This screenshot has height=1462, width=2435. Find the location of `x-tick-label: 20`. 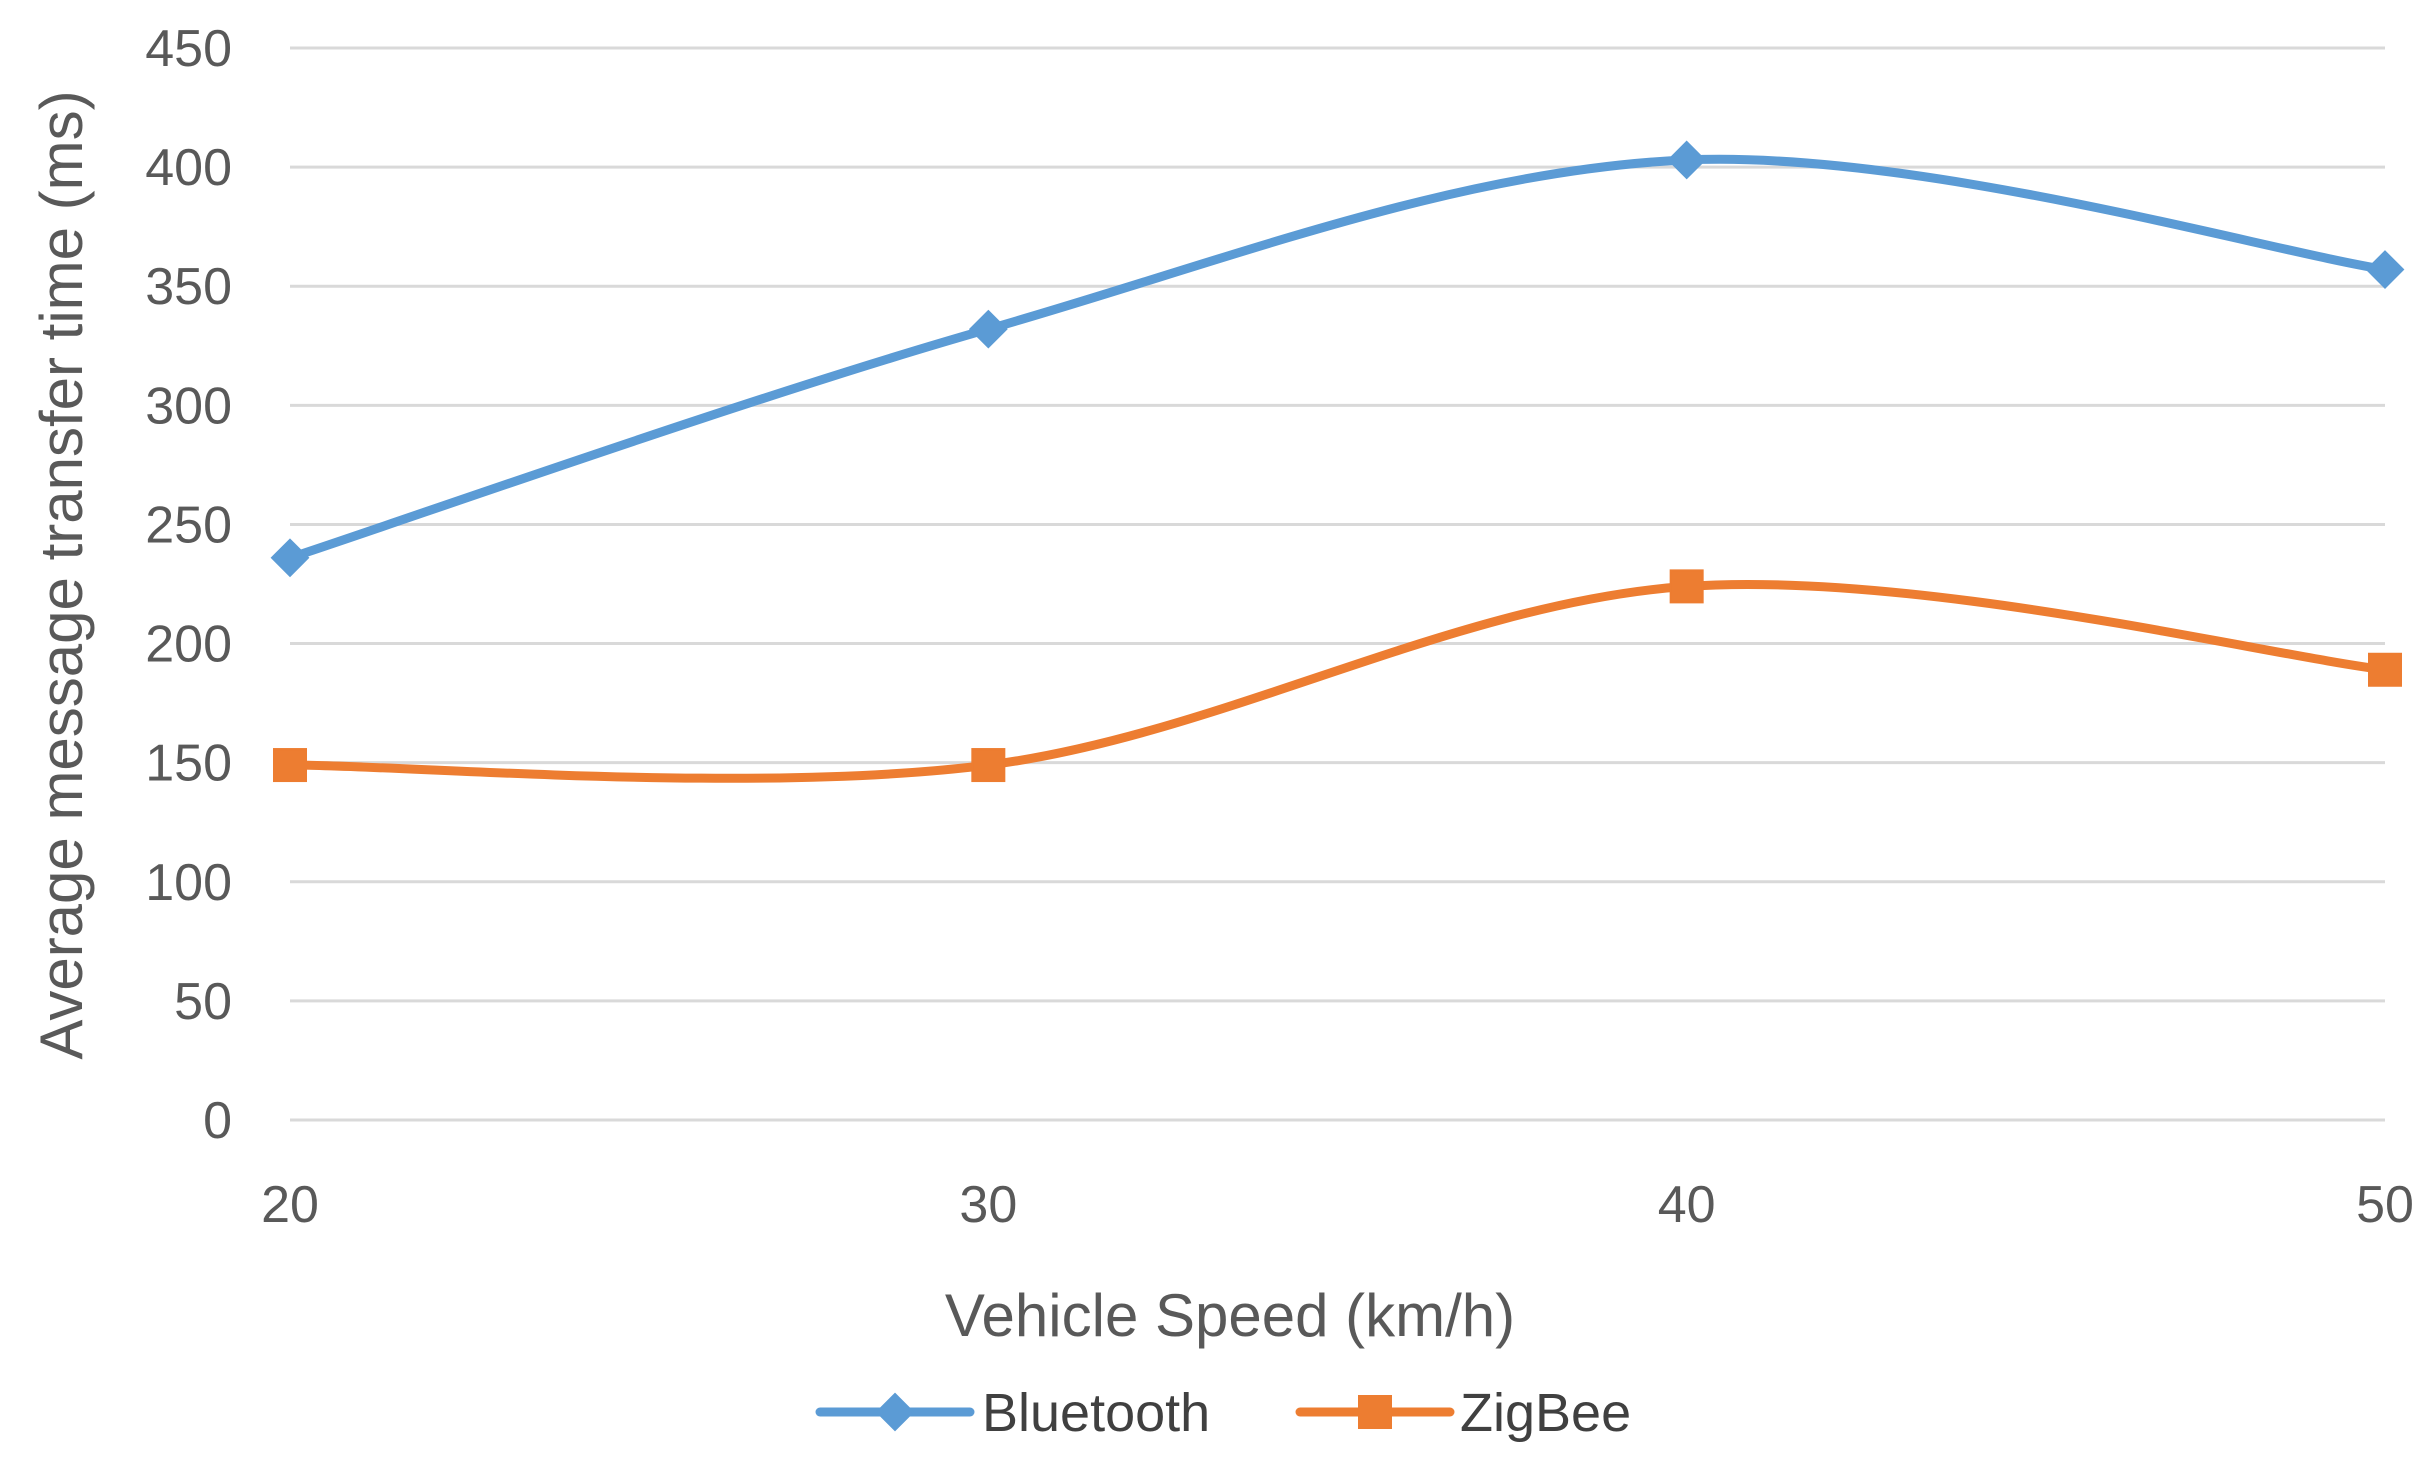

x-tick-label: 20 is located at coordinates (290, 1205).